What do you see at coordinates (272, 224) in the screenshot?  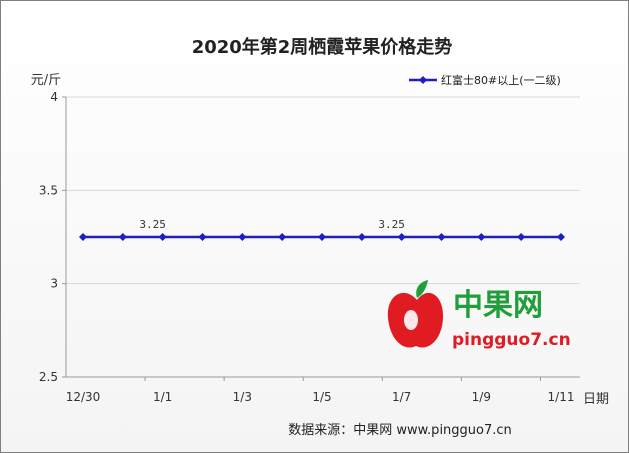 I see `data-labels: 3.25 3.25` at bounding box center [272, 224].